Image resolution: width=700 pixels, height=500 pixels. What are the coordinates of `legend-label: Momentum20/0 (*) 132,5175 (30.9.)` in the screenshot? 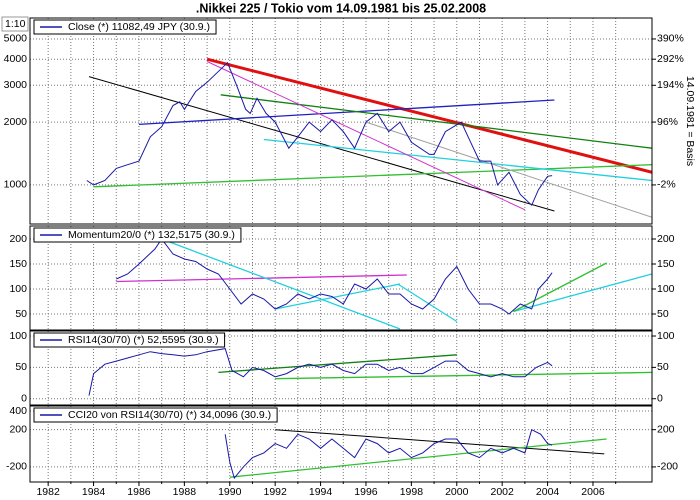 It's located at (151, 235).